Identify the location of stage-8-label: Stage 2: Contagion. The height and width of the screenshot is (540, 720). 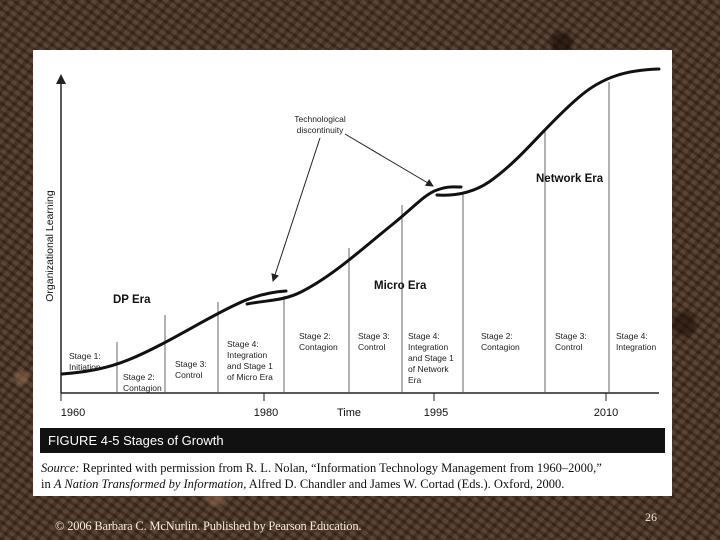
(500, 341).